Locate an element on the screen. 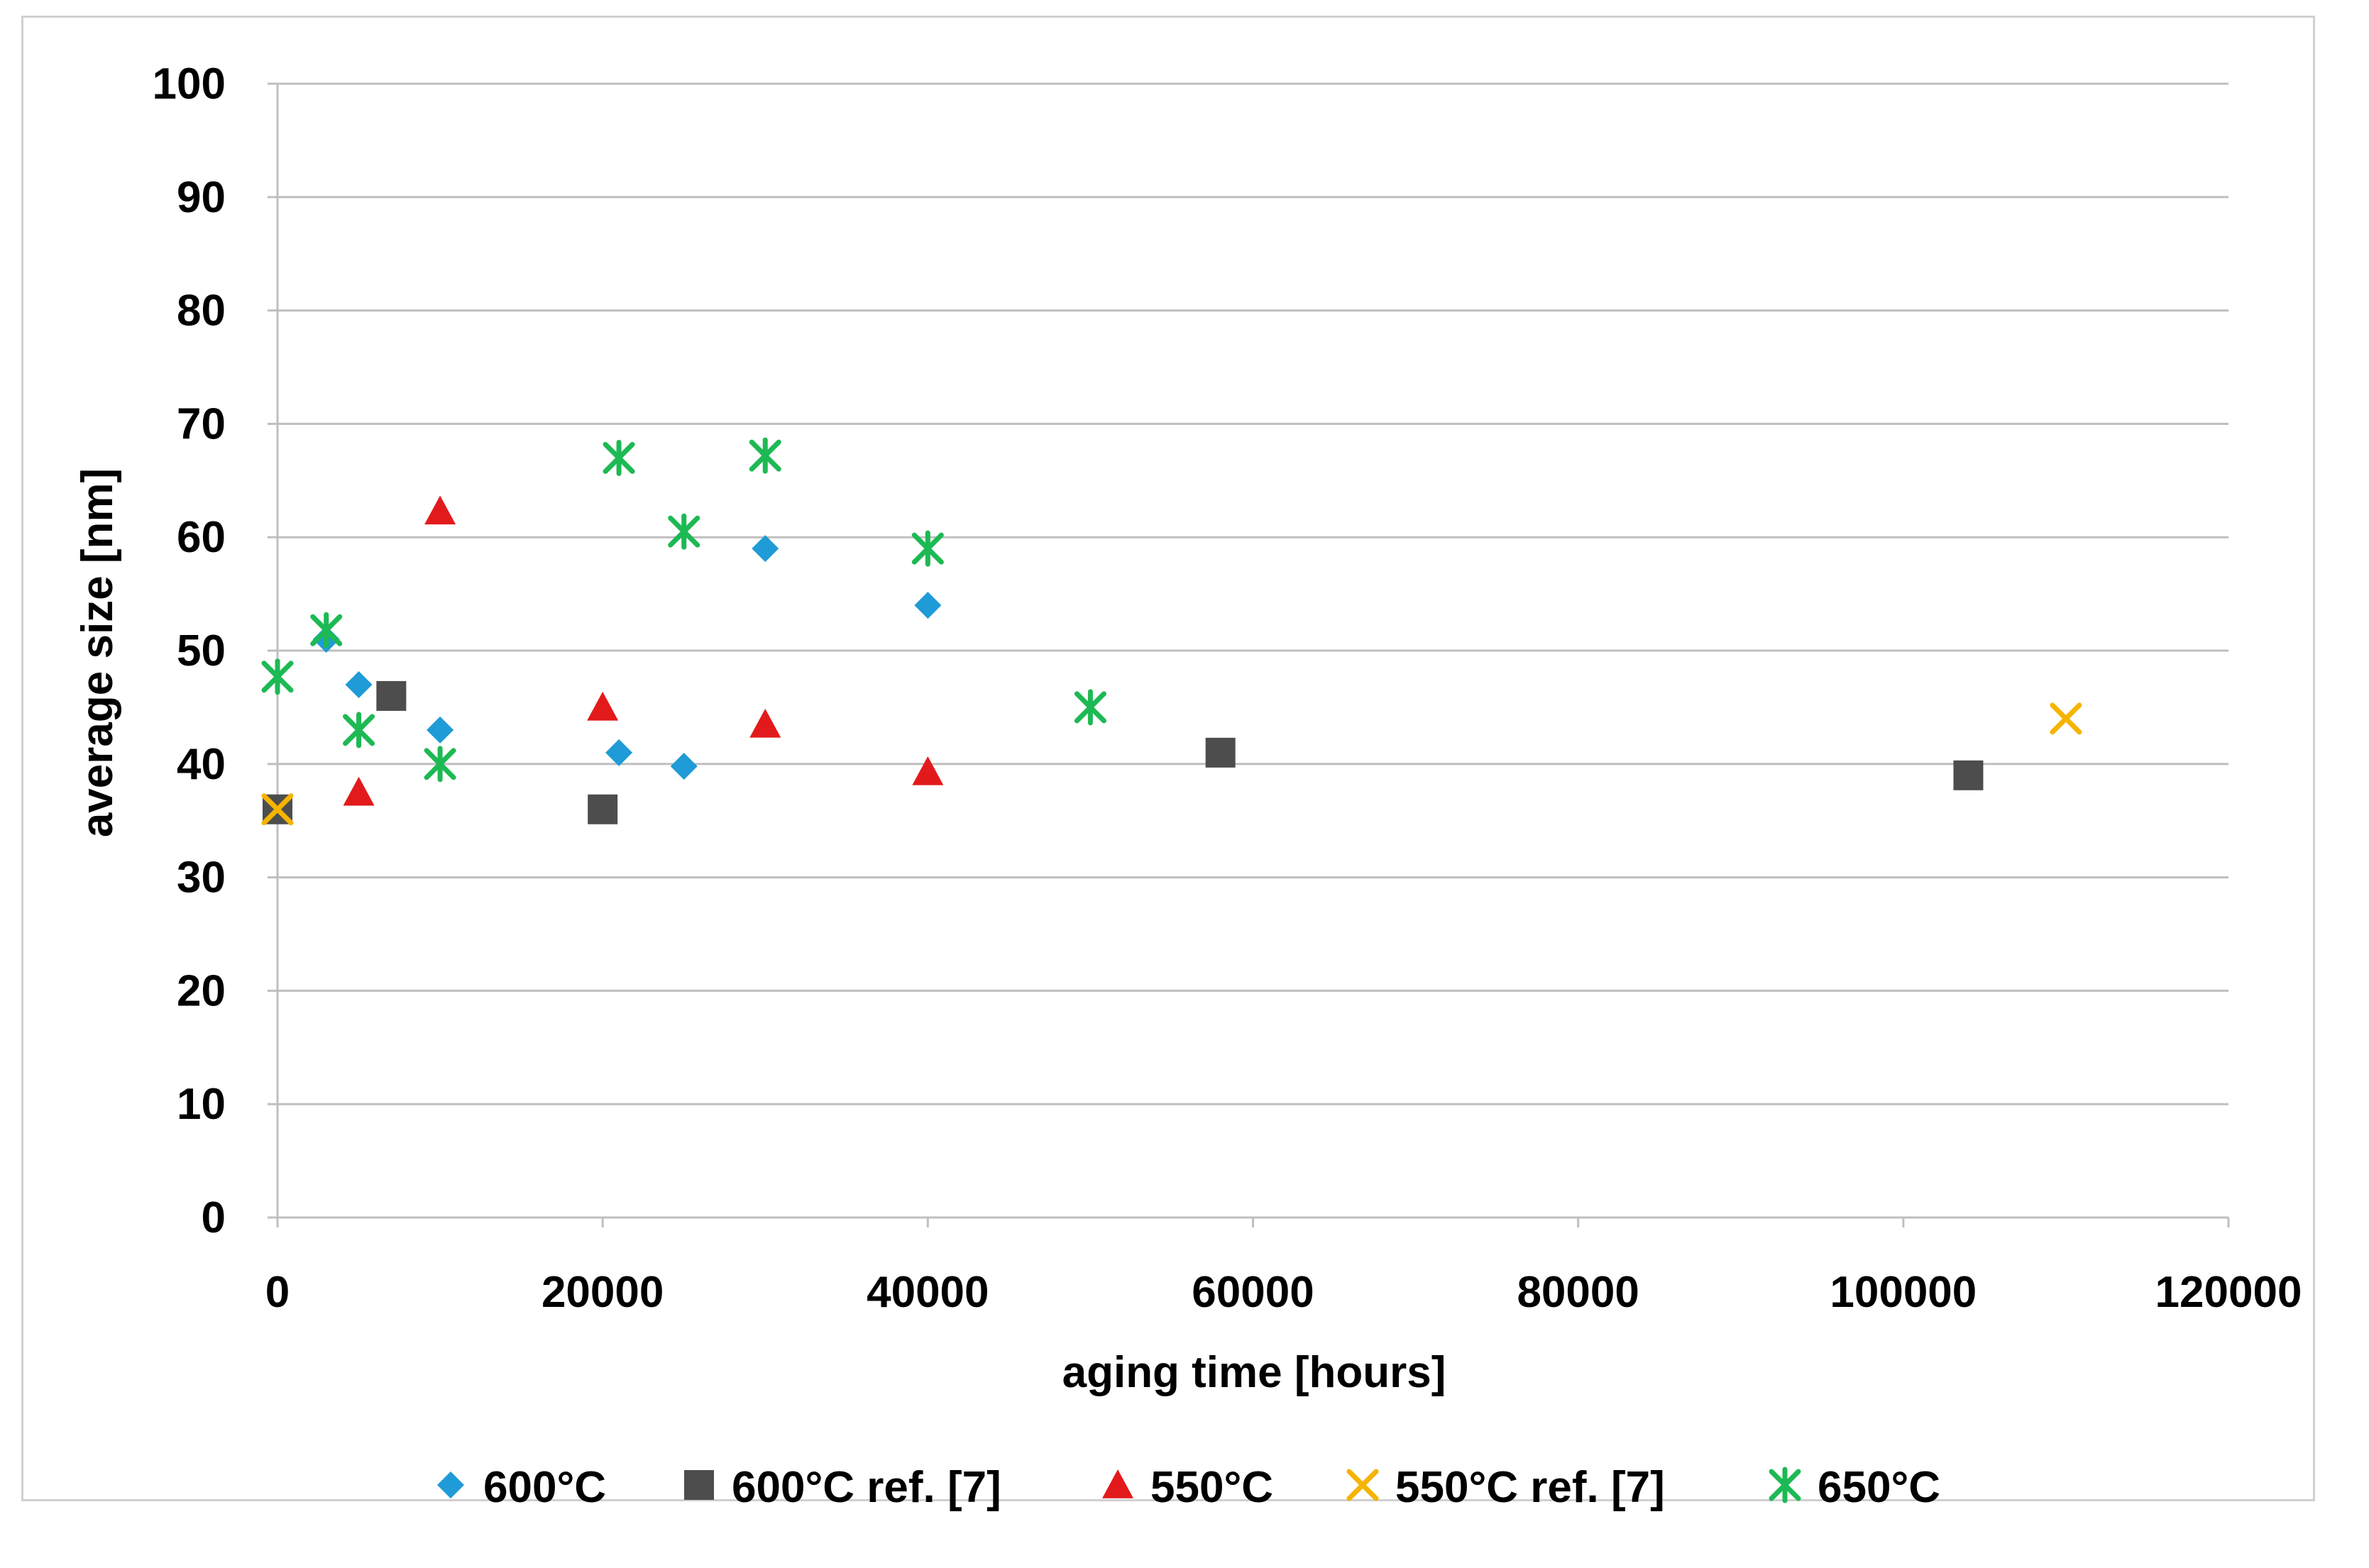 The width and height of the screenshot is (2369, 1568). legend-item: 550°C is located at coordinates (1187, 1487).